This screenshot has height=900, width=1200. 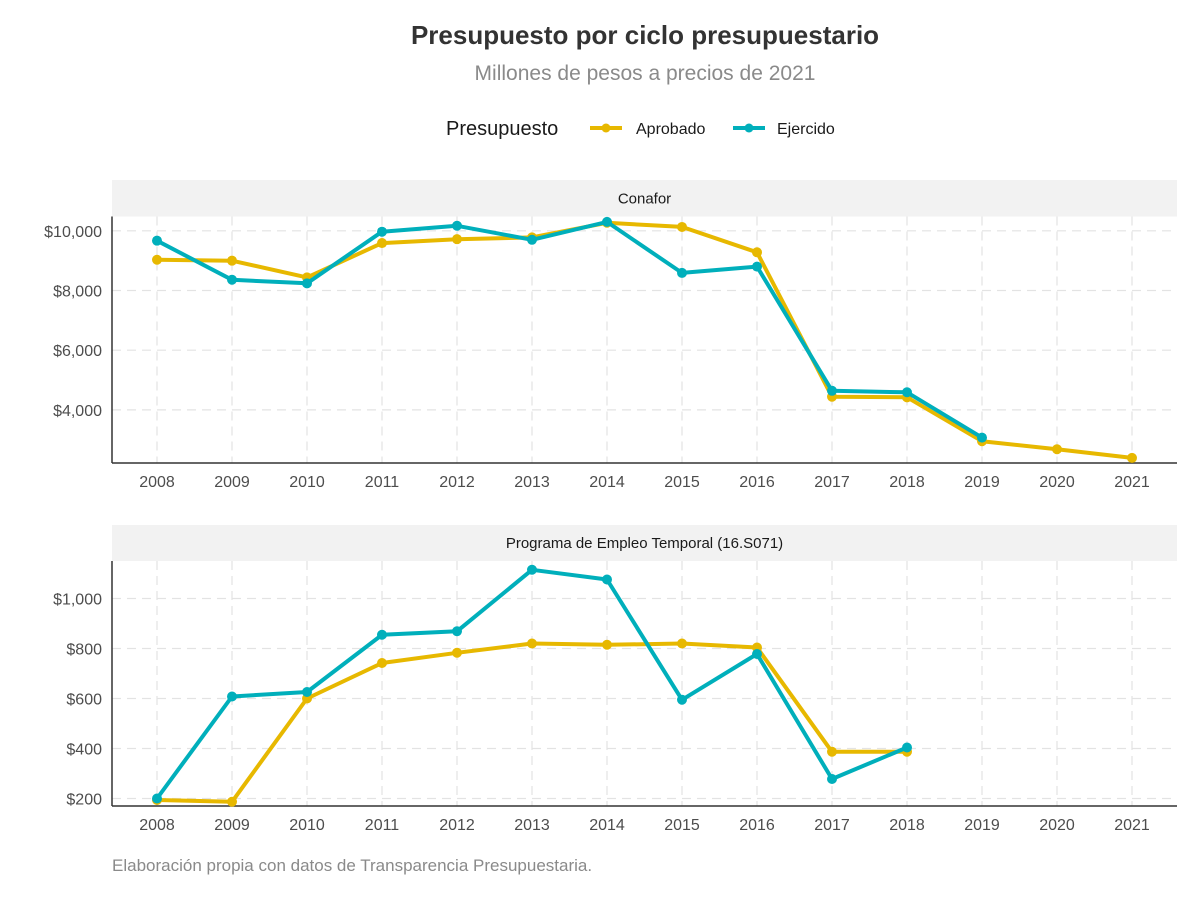 What do you see at coordinates (1132, 457) in the screenshot?
I see `data-point-aprobado-2021` at bounding box center [1132, 457].